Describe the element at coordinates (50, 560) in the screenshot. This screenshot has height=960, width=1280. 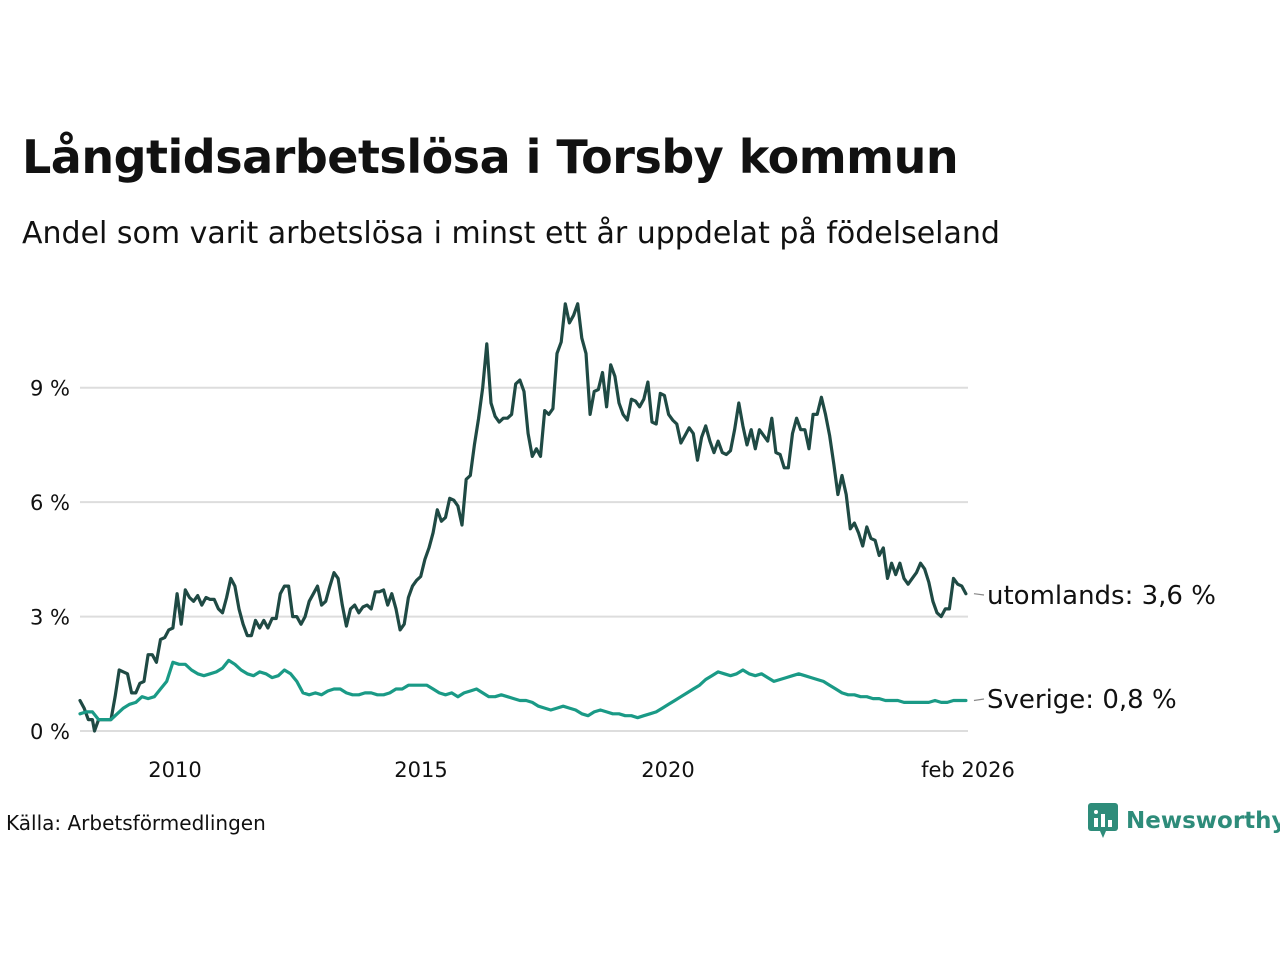
I see `y-axis-ticks: 0 % 3 % 6 % 9 %` at that location.